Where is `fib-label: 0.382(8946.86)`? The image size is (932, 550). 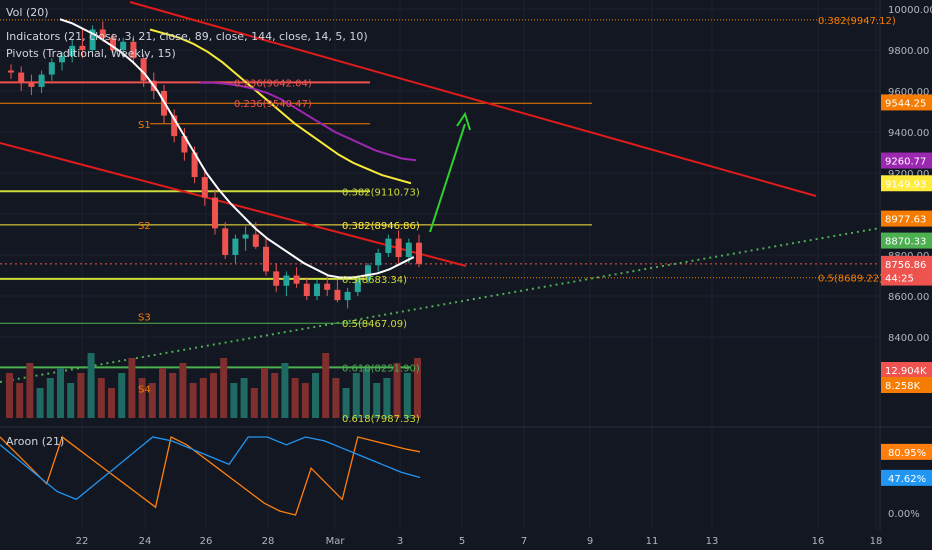 fib-label: 0.382(8946.86) is located at coordinates (381, 226).